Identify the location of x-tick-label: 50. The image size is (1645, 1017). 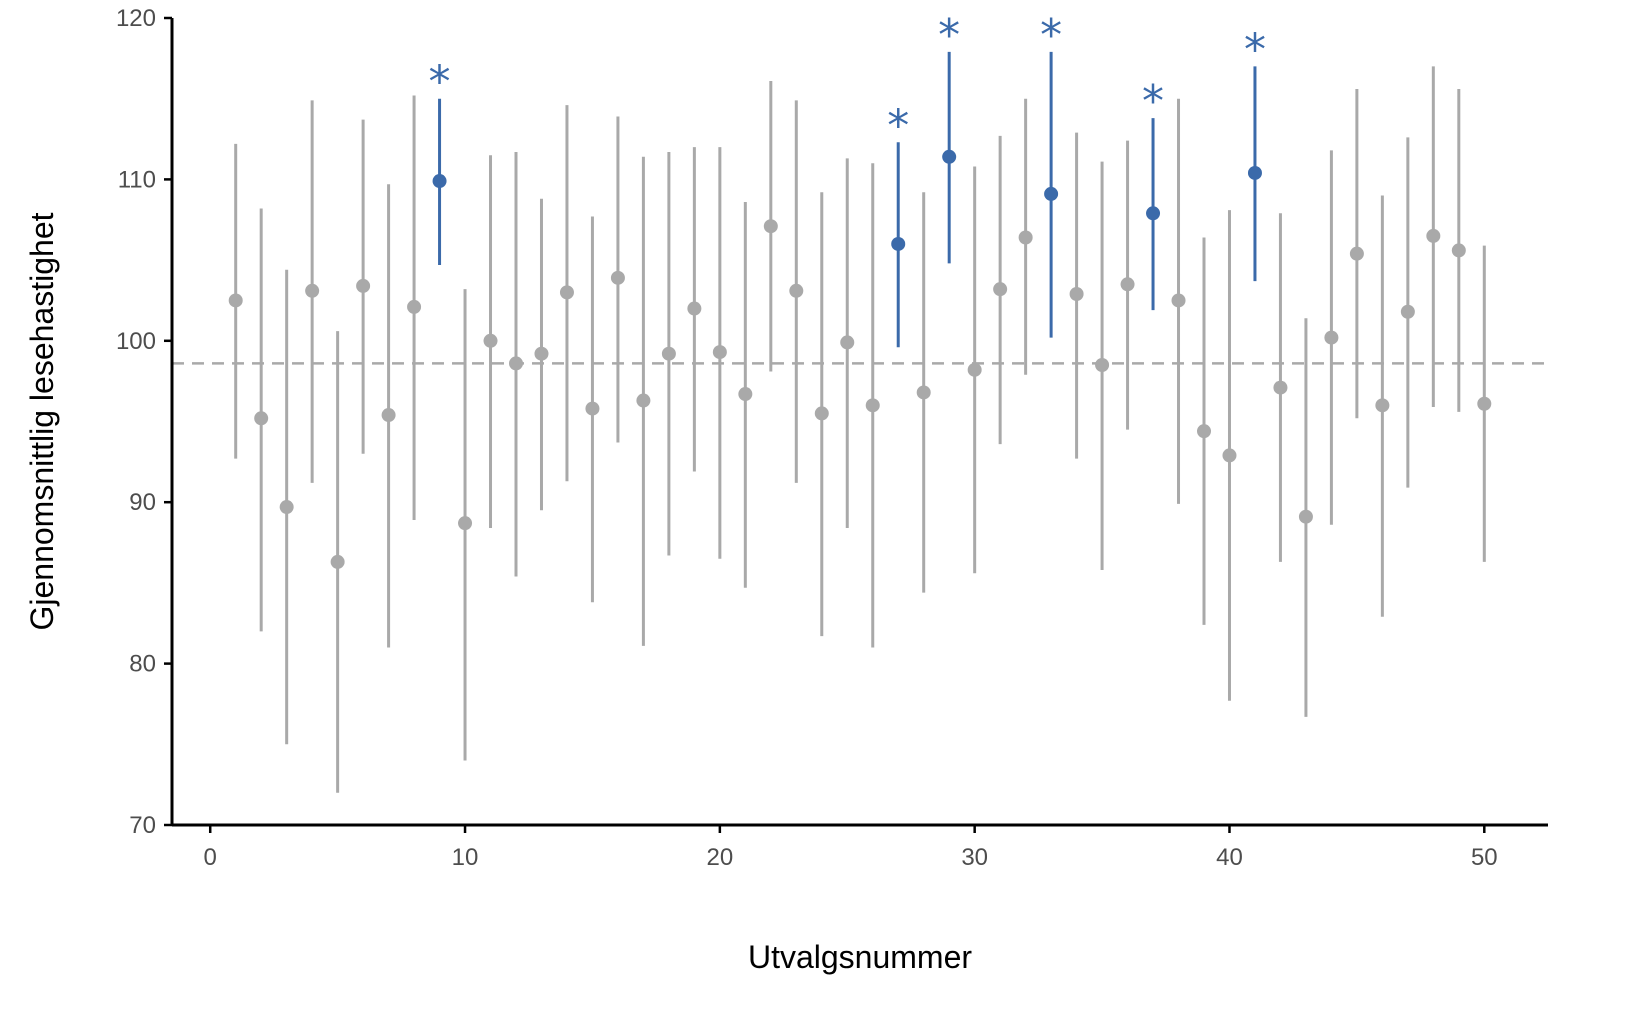
(1484, 857).